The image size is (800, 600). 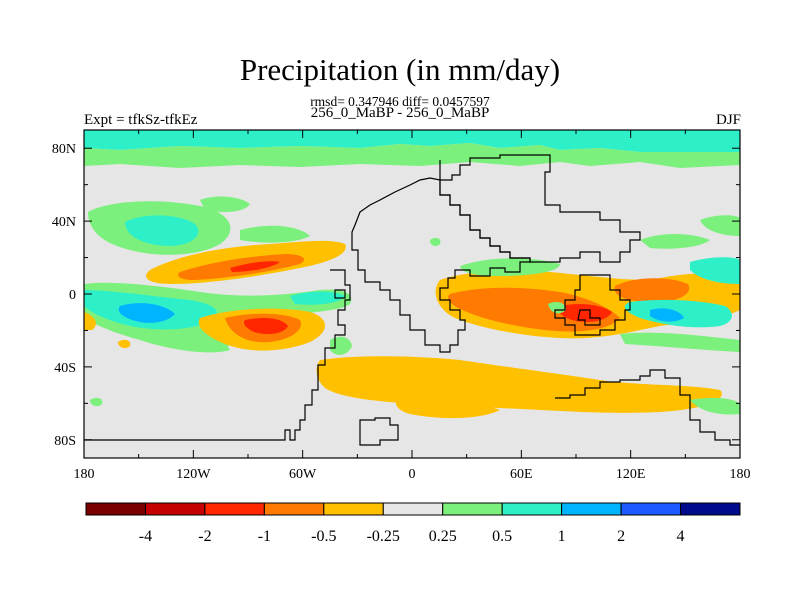 I want to click on colorbar: -4 -2 -1 -0.5 -0.25 0.25 0.5 1 2 4, so click(x=413, y=523).